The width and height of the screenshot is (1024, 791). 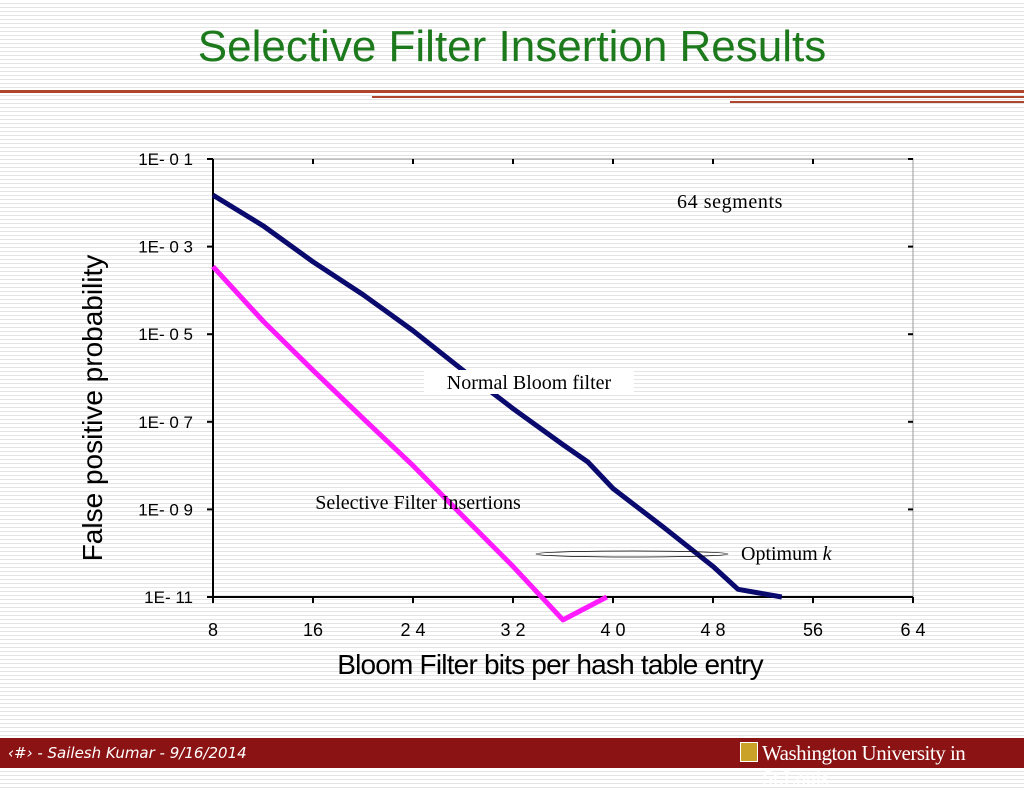 What do you see at coordinates (712, 630) in the screenshot?
I see `x-tick-label: 4 8` at bounding box center [712, 630].